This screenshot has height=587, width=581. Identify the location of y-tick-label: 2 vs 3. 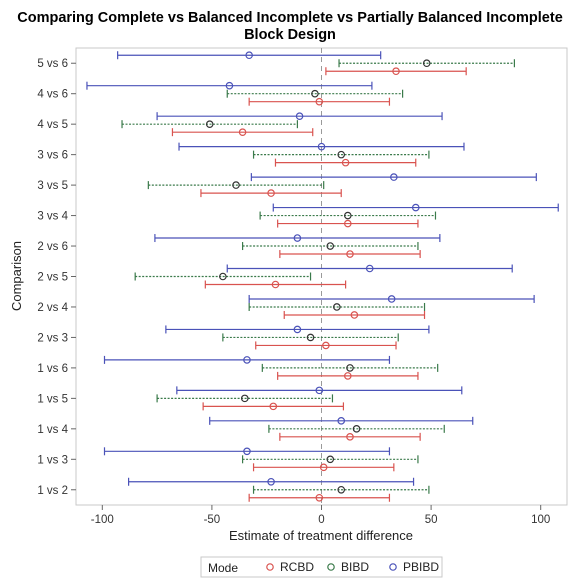
(52, 338).